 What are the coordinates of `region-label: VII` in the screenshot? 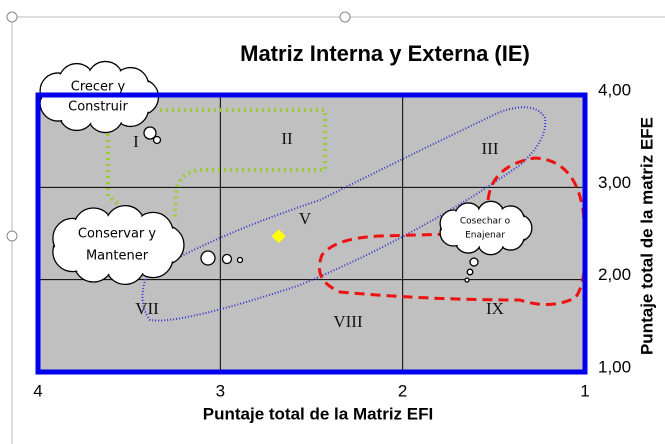 It's located at (147, 308).